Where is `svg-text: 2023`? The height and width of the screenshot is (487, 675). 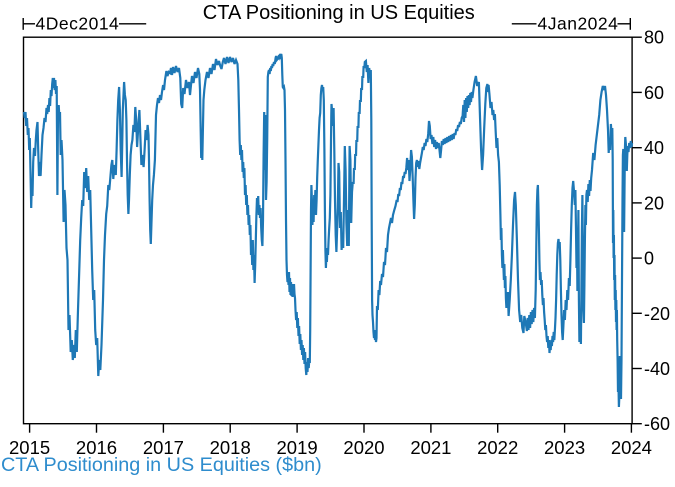
svg-text: 2023 is located at coordinates (564, 447).